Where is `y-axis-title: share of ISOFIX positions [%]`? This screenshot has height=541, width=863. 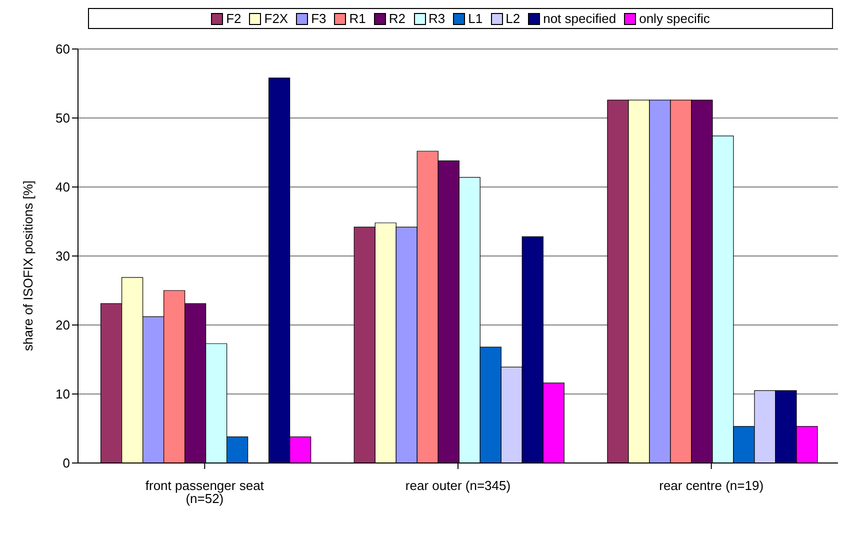
y-axis-title: share of ISOFIX positions [%] is located at coordinates (28, 265).